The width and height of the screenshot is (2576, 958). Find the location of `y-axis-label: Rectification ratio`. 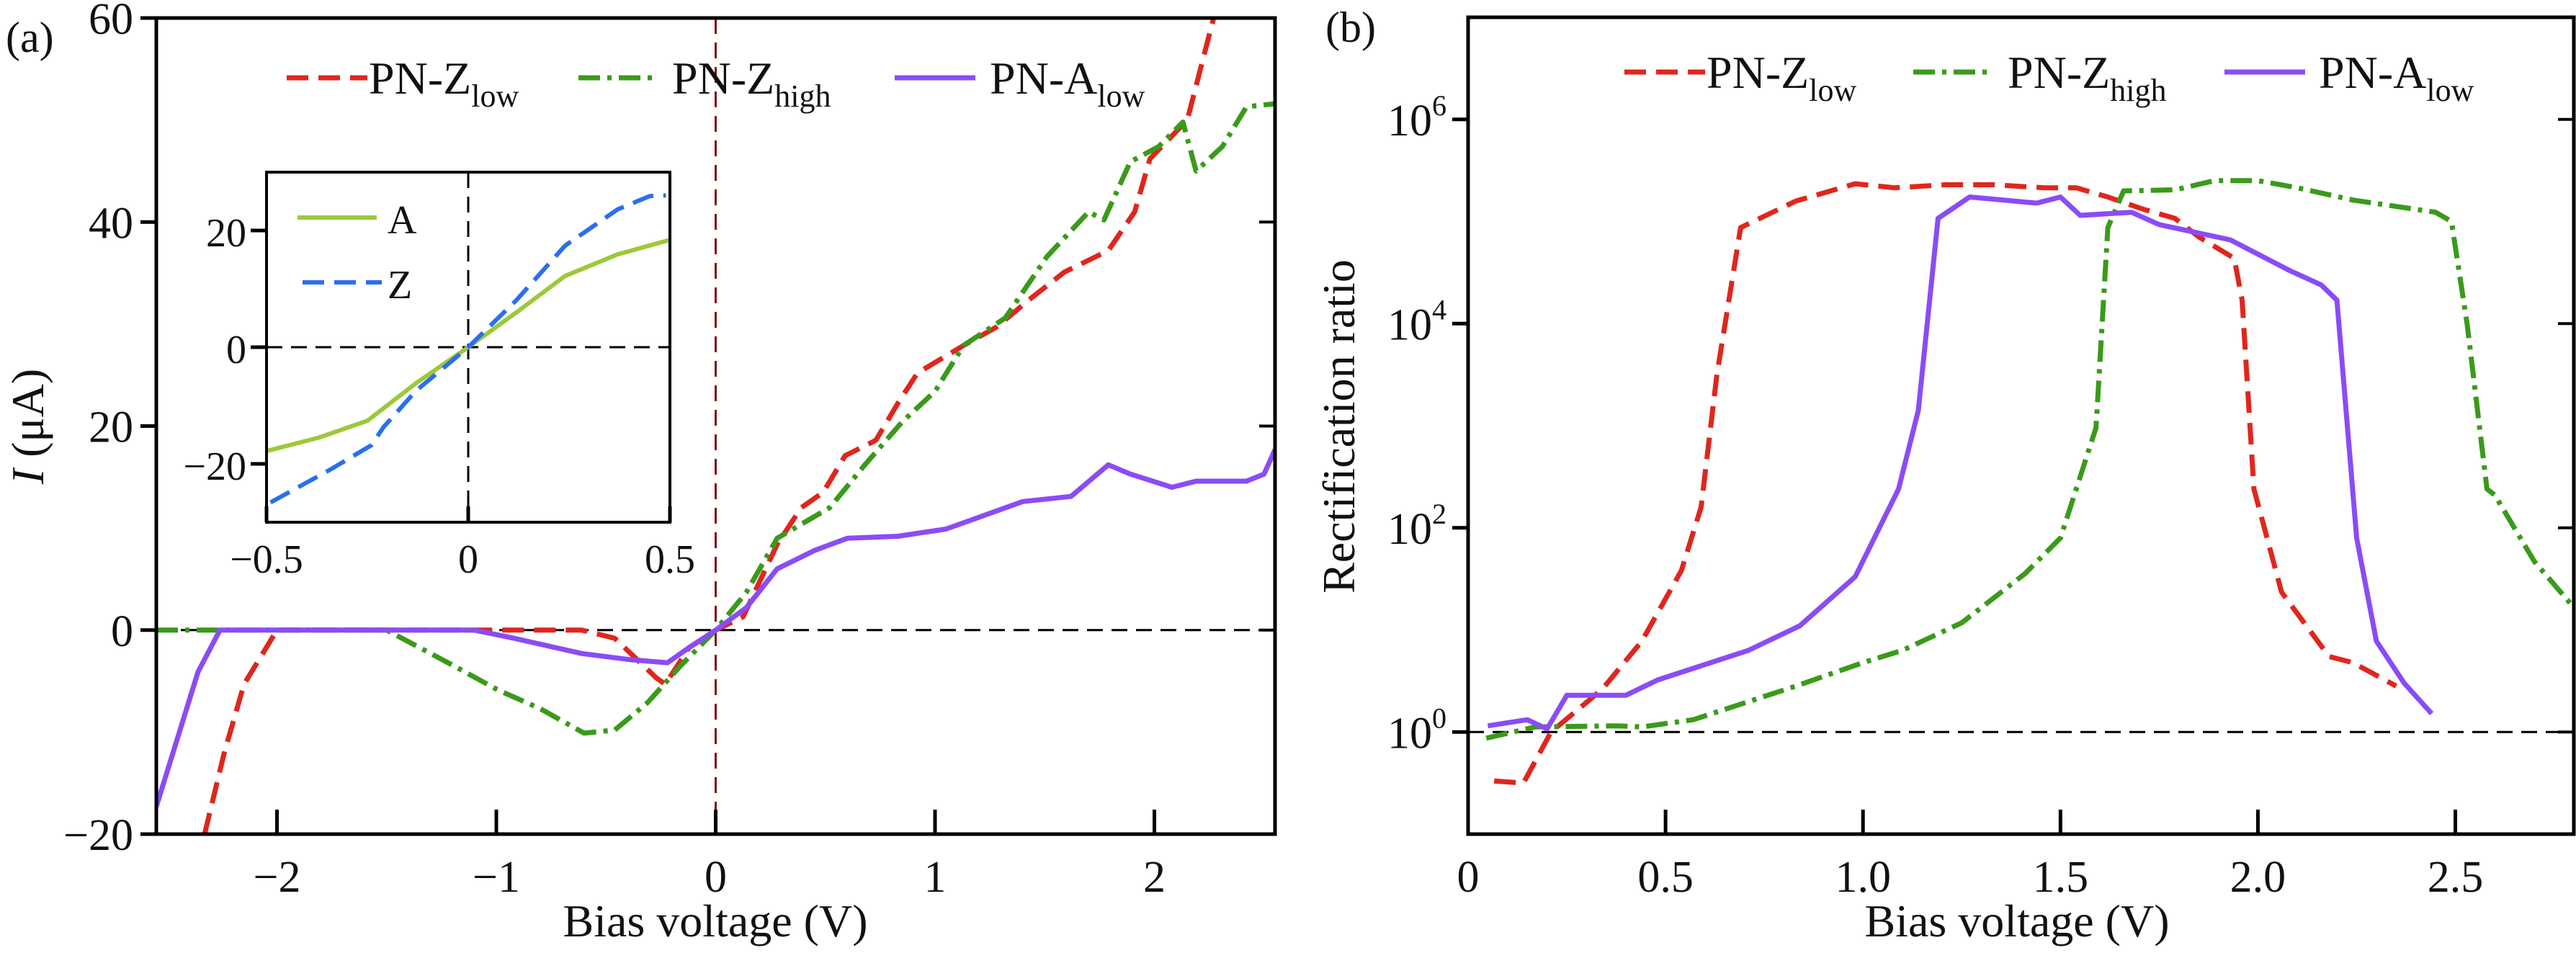

y-axis-label: Rectification ratio is located at coordinates (1338, 426).